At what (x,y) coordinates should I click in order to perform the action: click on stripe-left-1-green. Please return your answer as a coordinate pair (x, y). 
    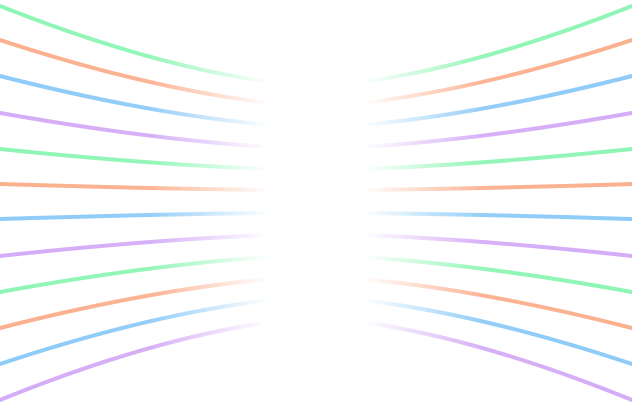
    Looking at the image, I should click on (136, 44).